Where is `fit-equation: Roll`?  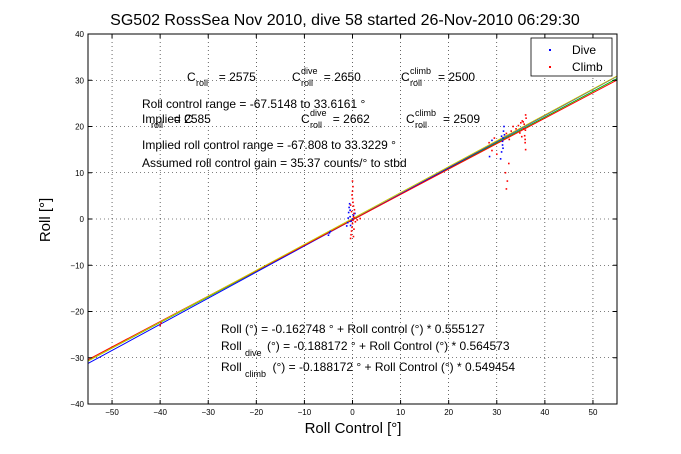 fit-equation: Roll is located at coordinates (231, 329).